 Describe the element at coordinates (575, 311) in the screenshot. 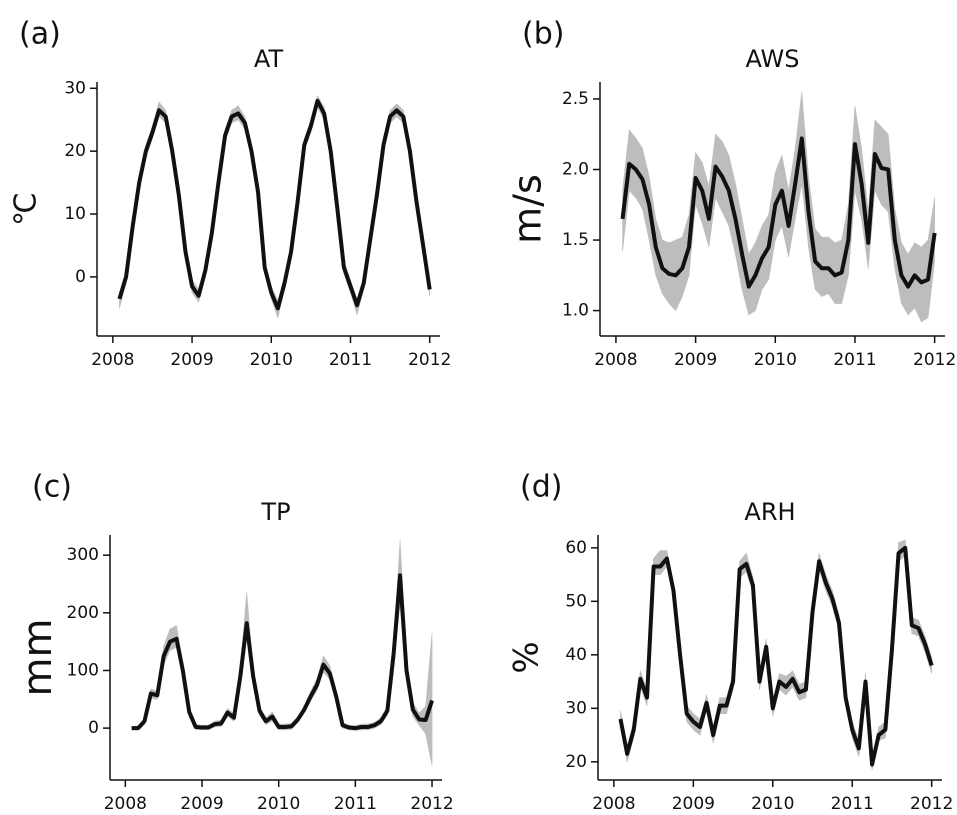

I see `y-tick-label: 1.0` at that location.